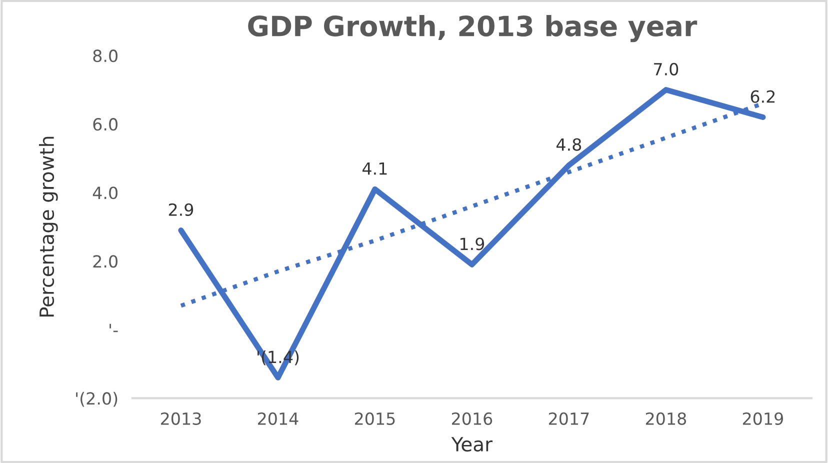 The height and width of the screenshot is (463, 828). Describe the element at coordinates (114, 328) in the screenshot. I see `y-tick-label: '-` at that location.